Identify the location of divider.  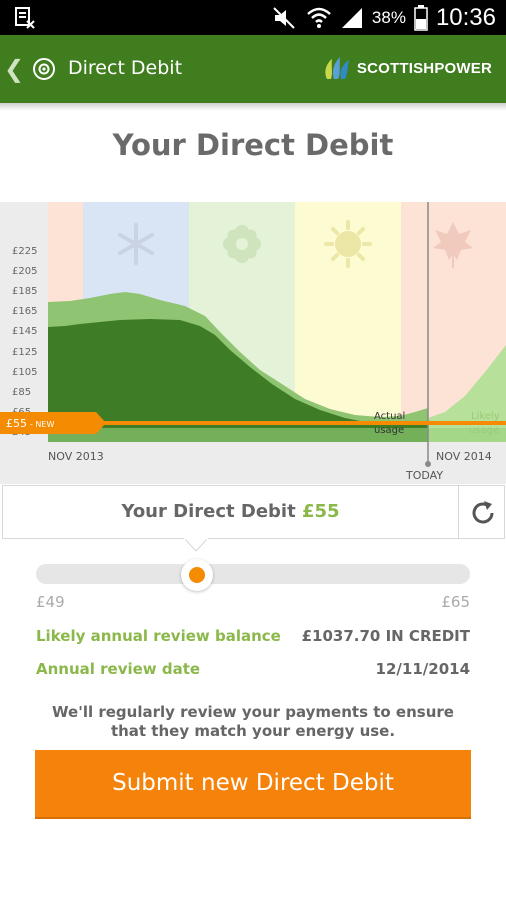
(458, 512).